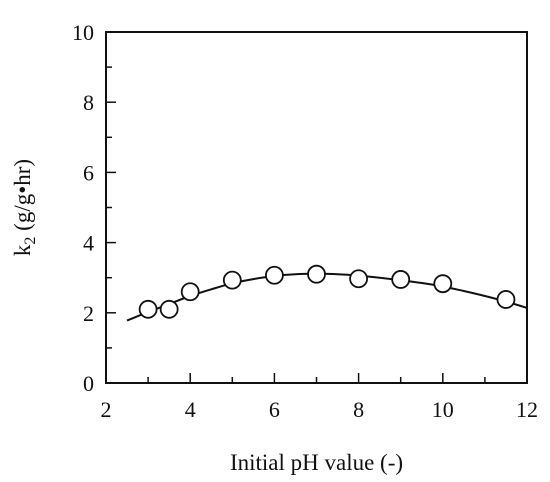  What do you see at coordinates (30, 241) in the screenshot?
I see `y-axis-title-subscript: 2` at bounding box center [30, 241].